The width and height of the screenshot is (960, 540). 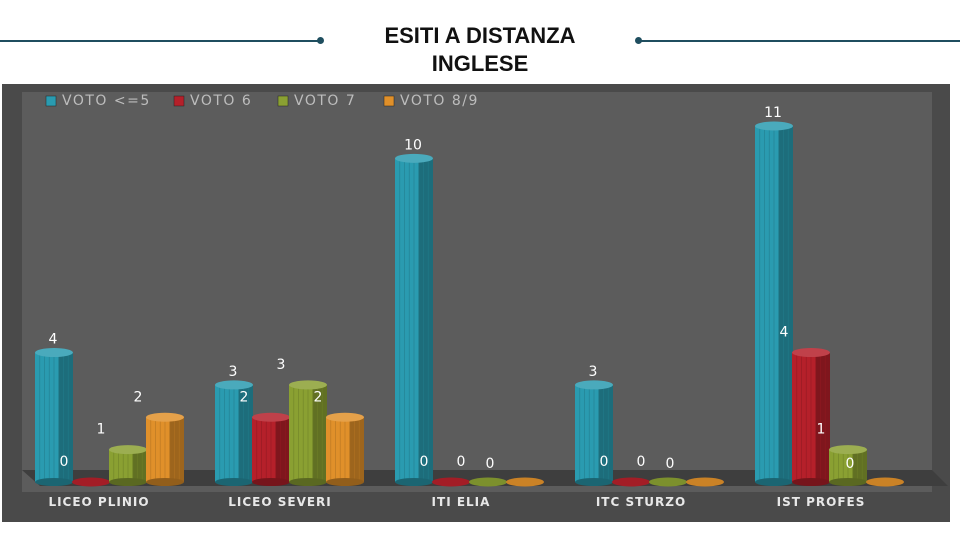 I want to click on data-label-2-3: 3, so click(x=281, y=365).